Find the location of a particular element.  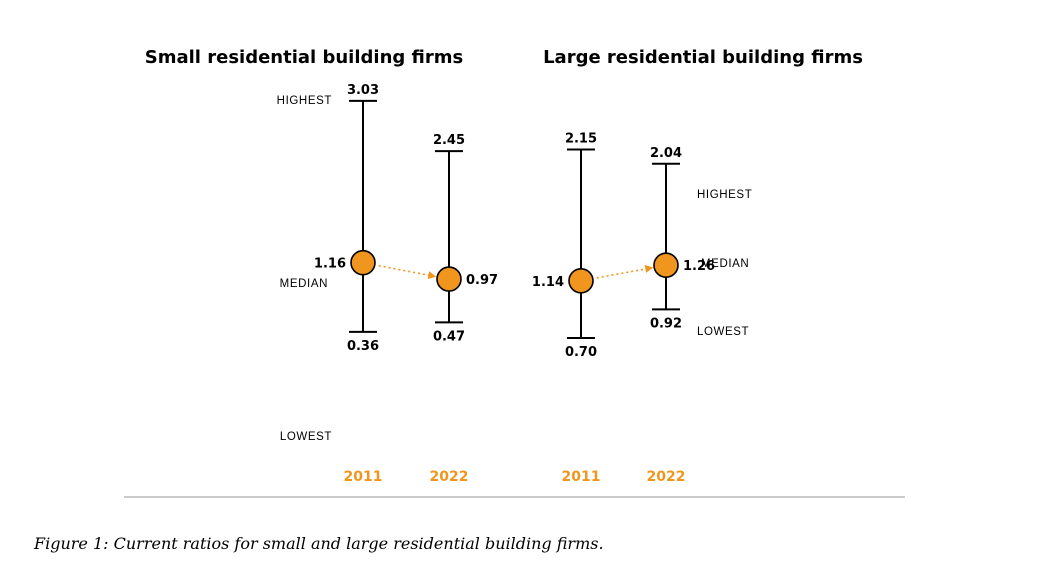

chart-title-small: Small residential building firms is located at coordinates (304, 57).